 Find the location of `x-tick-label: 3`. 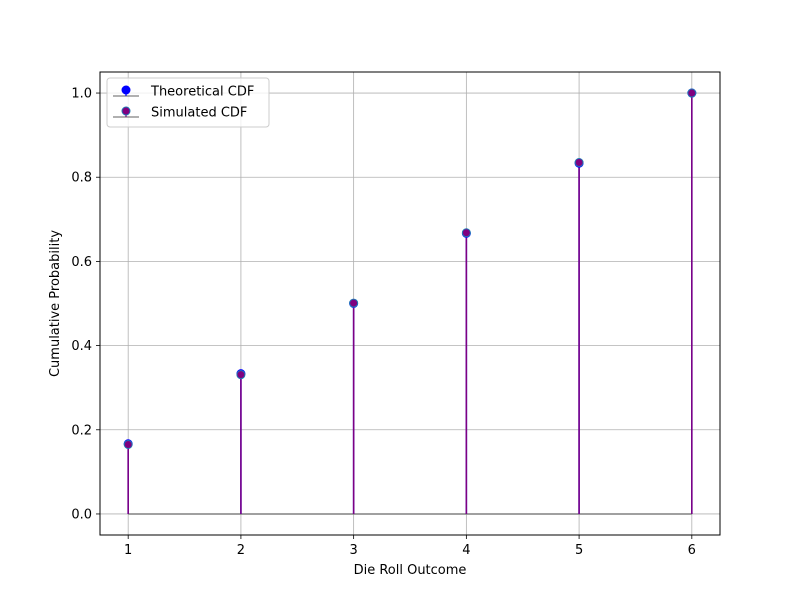

x-tick-label: 3 is located at coordinates (353, 550).